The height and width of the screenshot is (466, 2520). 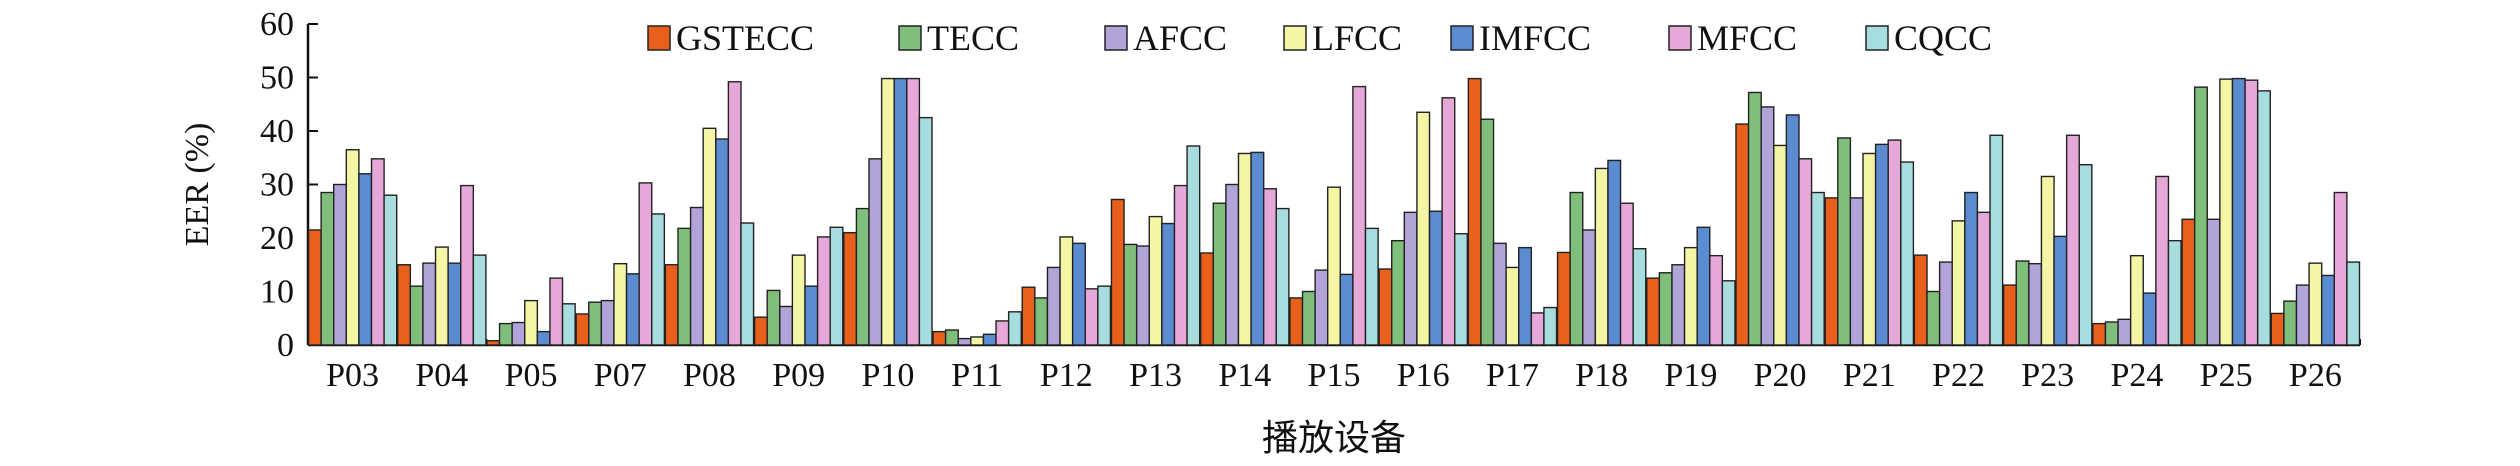 What do you see at coordinates (1398, 292) in the screenshot?
I see `bar-tecc-p16` at bounding box center [1398, 292].